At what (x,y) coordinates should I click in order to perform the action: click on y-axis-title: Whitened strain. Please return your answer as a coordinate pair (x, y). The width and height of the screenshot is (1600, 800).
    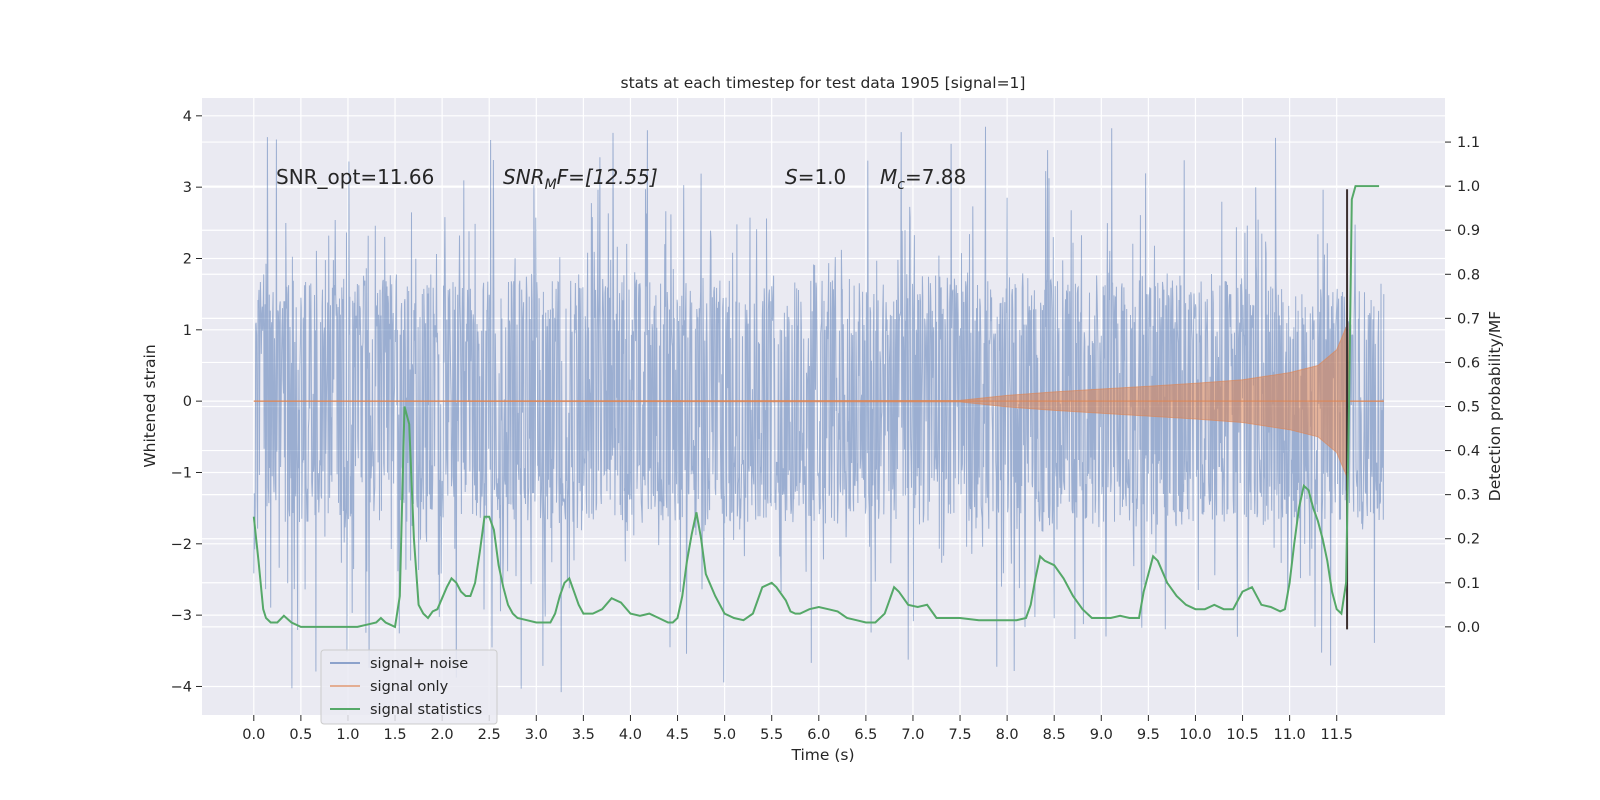
    Looking at the image, I should click on (150, 405).